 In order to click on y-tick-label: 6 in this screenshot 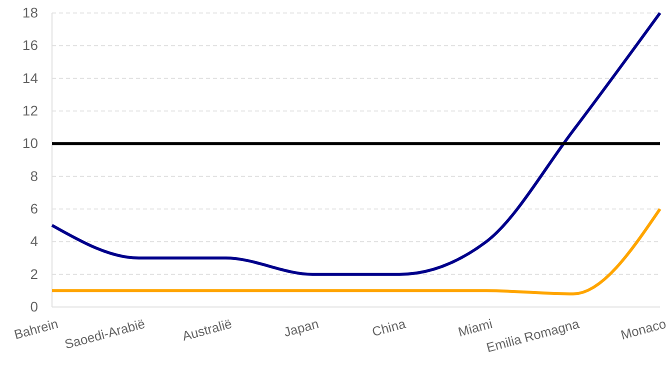, I will do `click(34, 208)`.